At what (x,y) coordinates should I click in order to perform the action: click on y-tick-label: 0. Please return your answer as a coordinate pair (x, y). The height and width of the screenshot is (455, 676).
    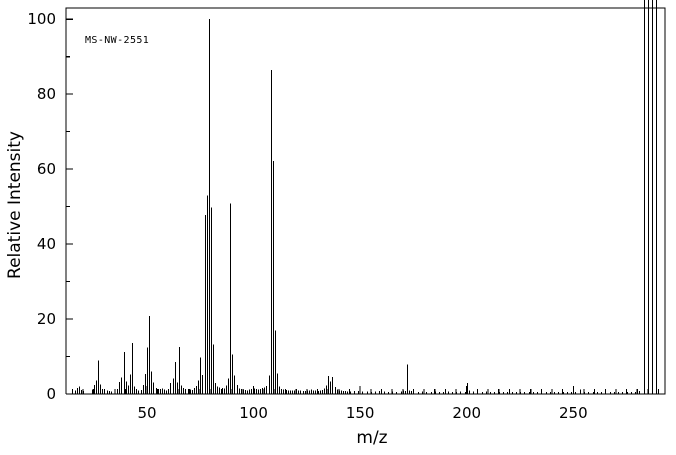
    Looking at the image, I should click on (51, 394).